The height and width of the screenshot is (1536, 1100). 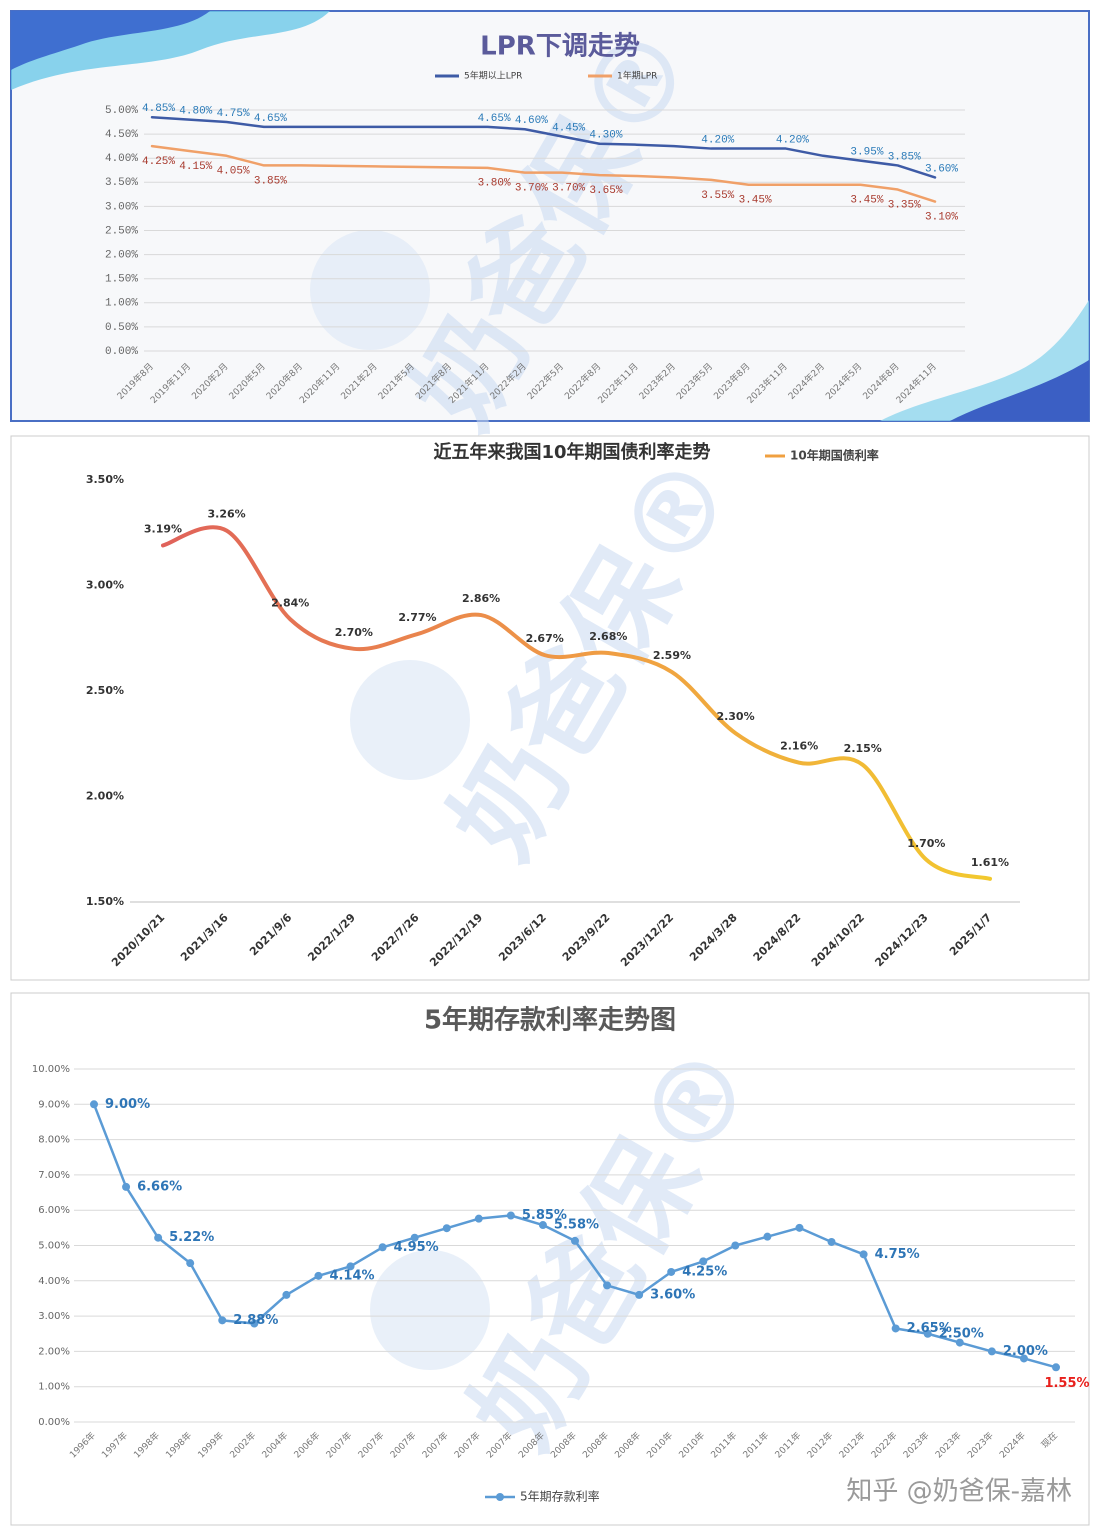 I want to click on legend-label: 5年期存款利率, so click(x=560, y=1496).